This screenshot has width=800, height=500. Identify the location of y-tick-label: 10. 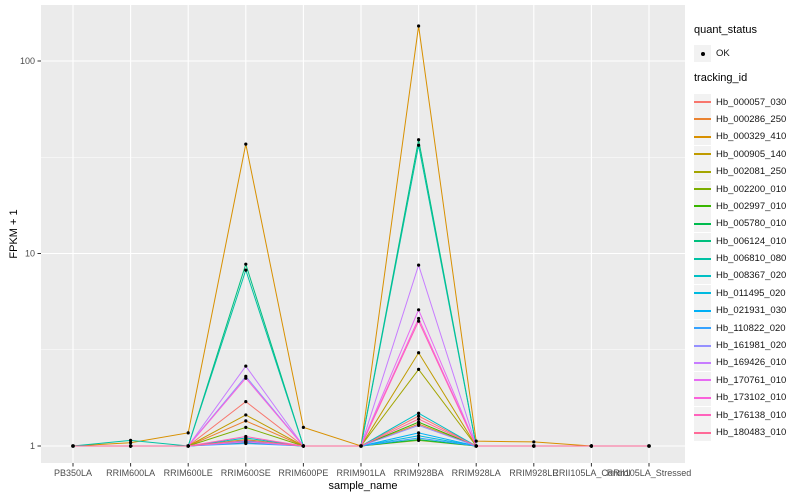
(30, 254).